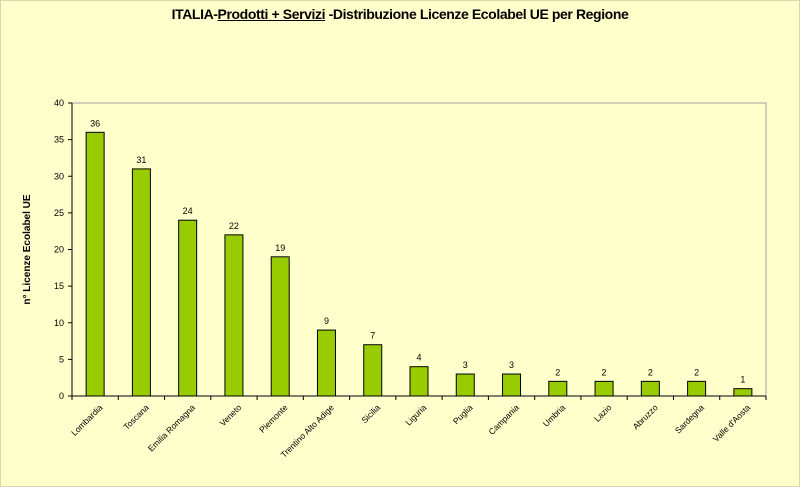 The width and height of the screenshot is (800, 487). Describe the element at coordinates (554, 415) in the screenshot. I see `x-tick-label: Umbria` at that location.